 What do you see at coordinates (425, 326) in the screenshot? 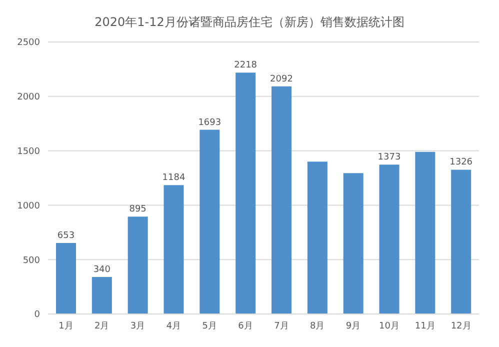
I see `x-tick-label: 11月` at bounding box center [425, 326].